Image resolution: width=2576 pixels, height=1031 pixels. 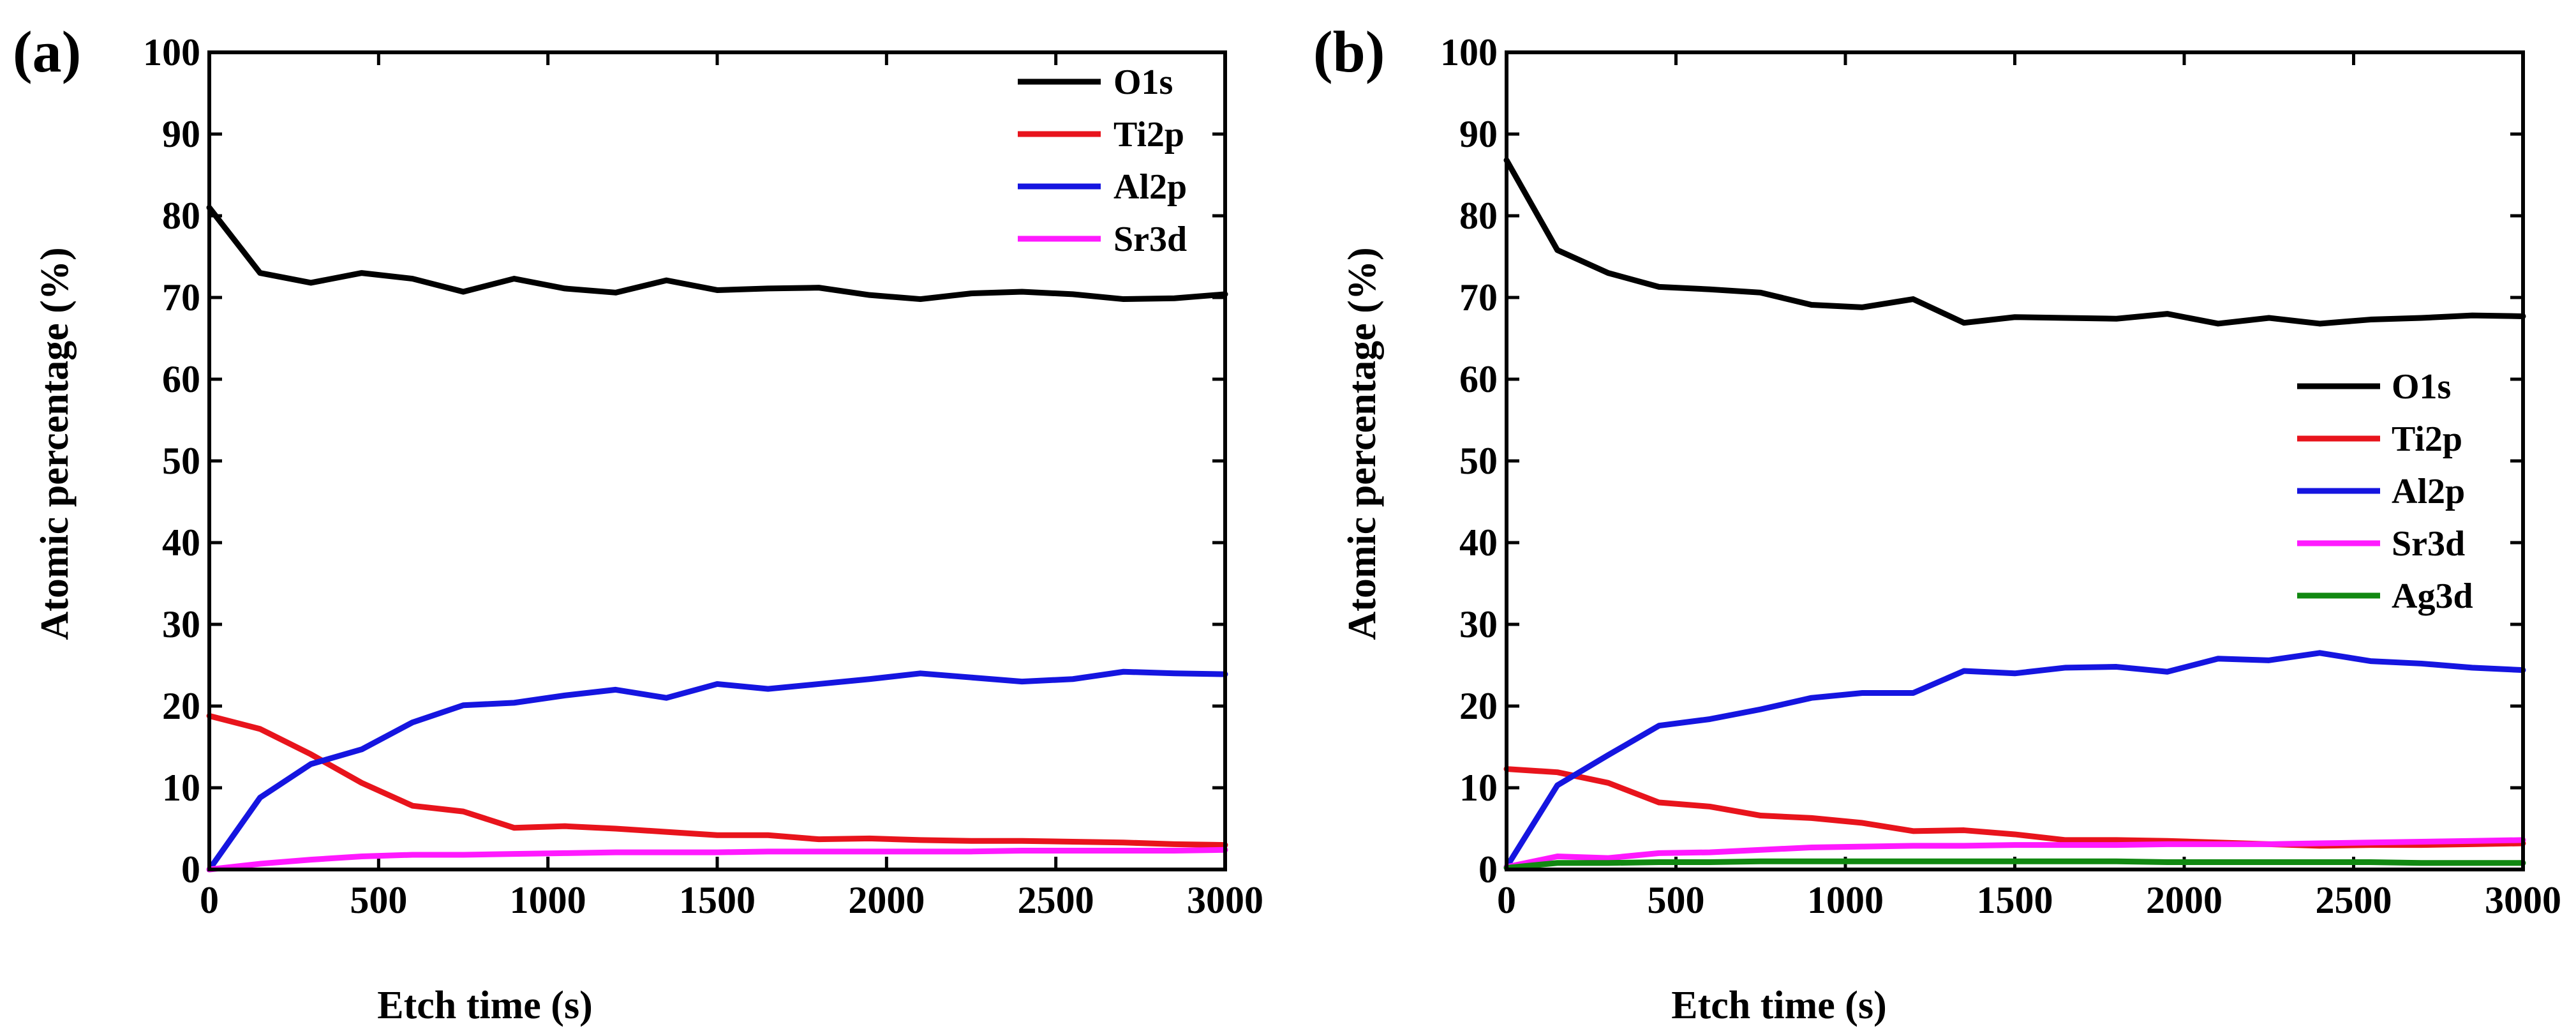 What do you see at coordinates (1349, 51) in the screenshot?
I see `panel-label: (b)` at bounding box center [1349, 51].